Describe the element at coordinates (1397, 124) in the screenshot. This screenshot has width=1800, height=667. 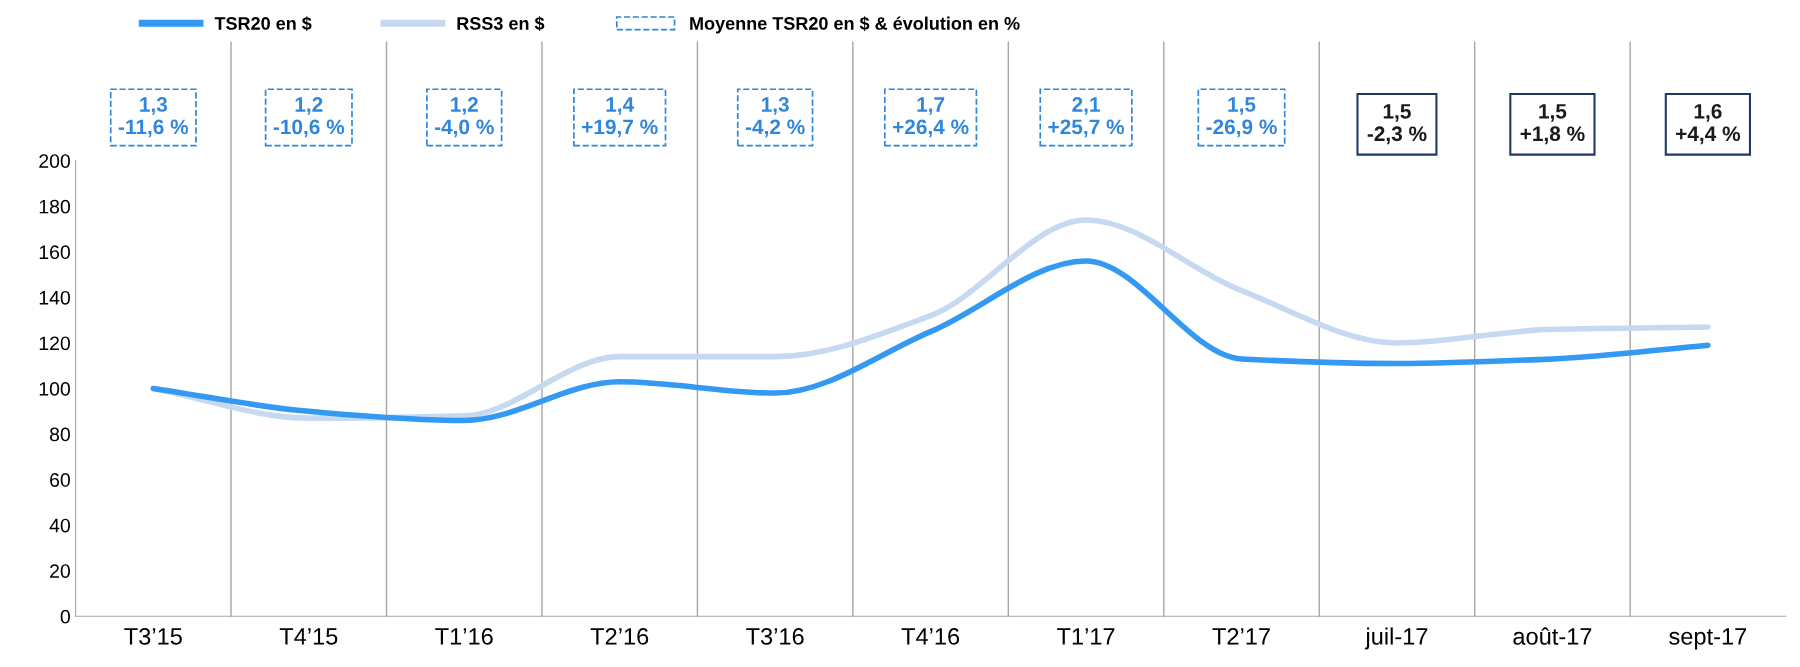
I see `text: 1,5 -2,3 %` at that location.